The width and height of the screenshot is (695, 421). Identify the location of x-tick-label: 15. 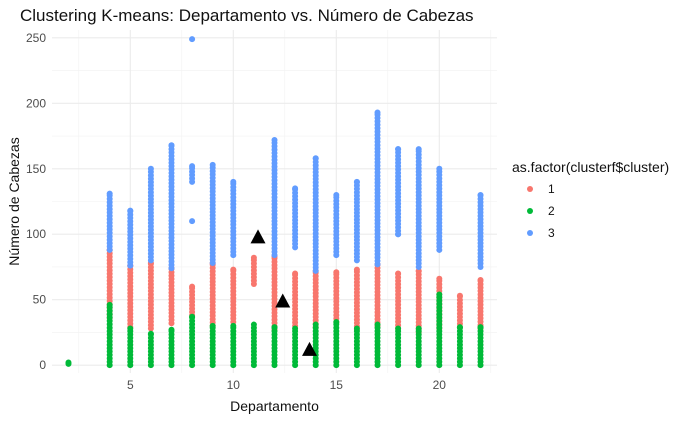
(337, 385).